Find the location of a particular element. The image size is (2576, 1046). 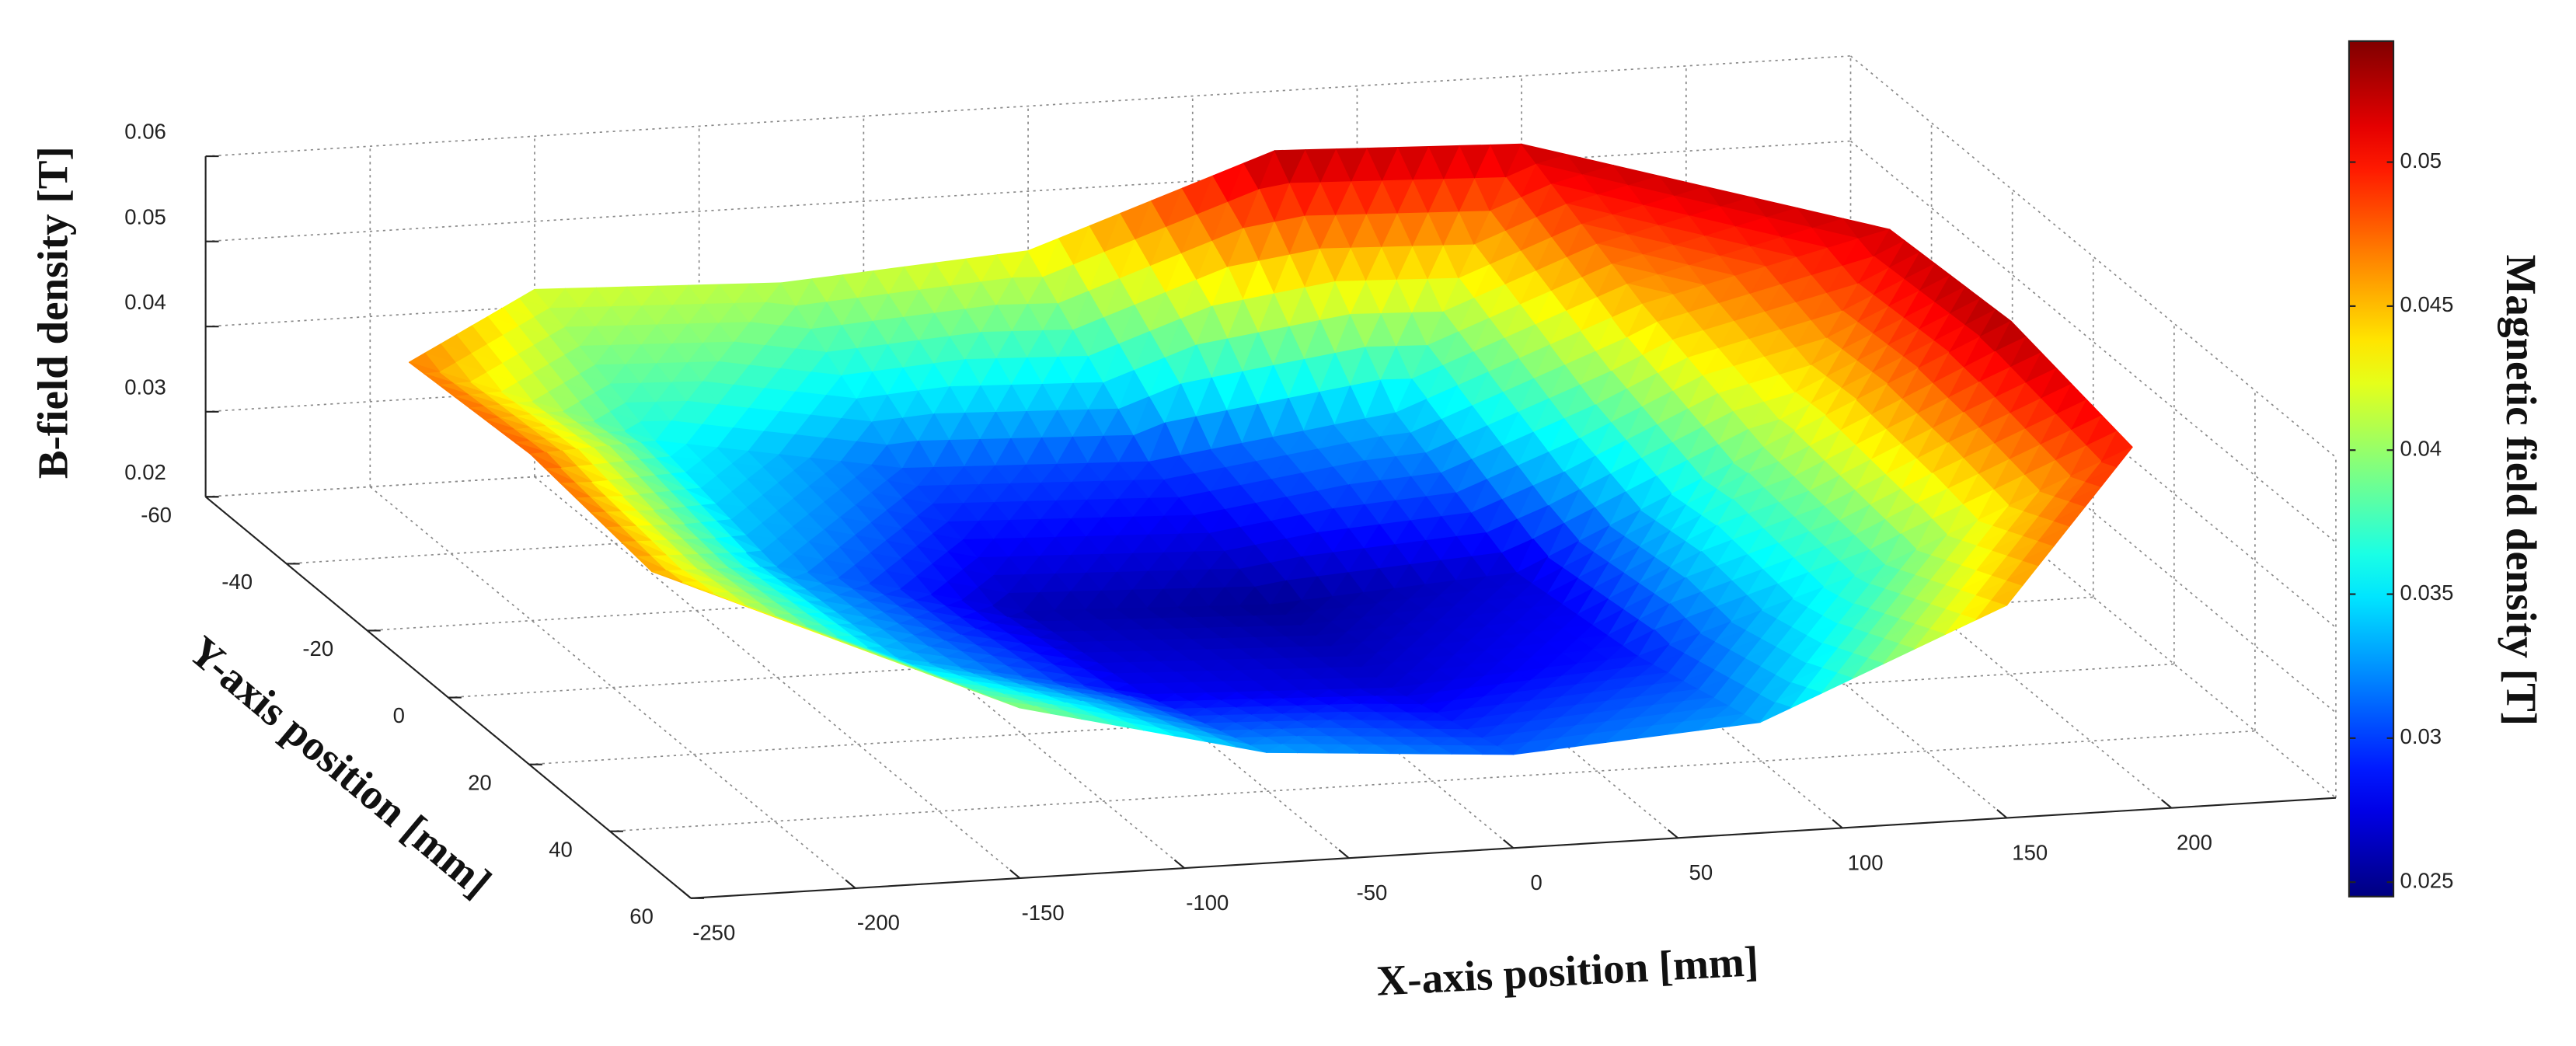

x-tick-label: 100 is located at coordinates (1866, 862).